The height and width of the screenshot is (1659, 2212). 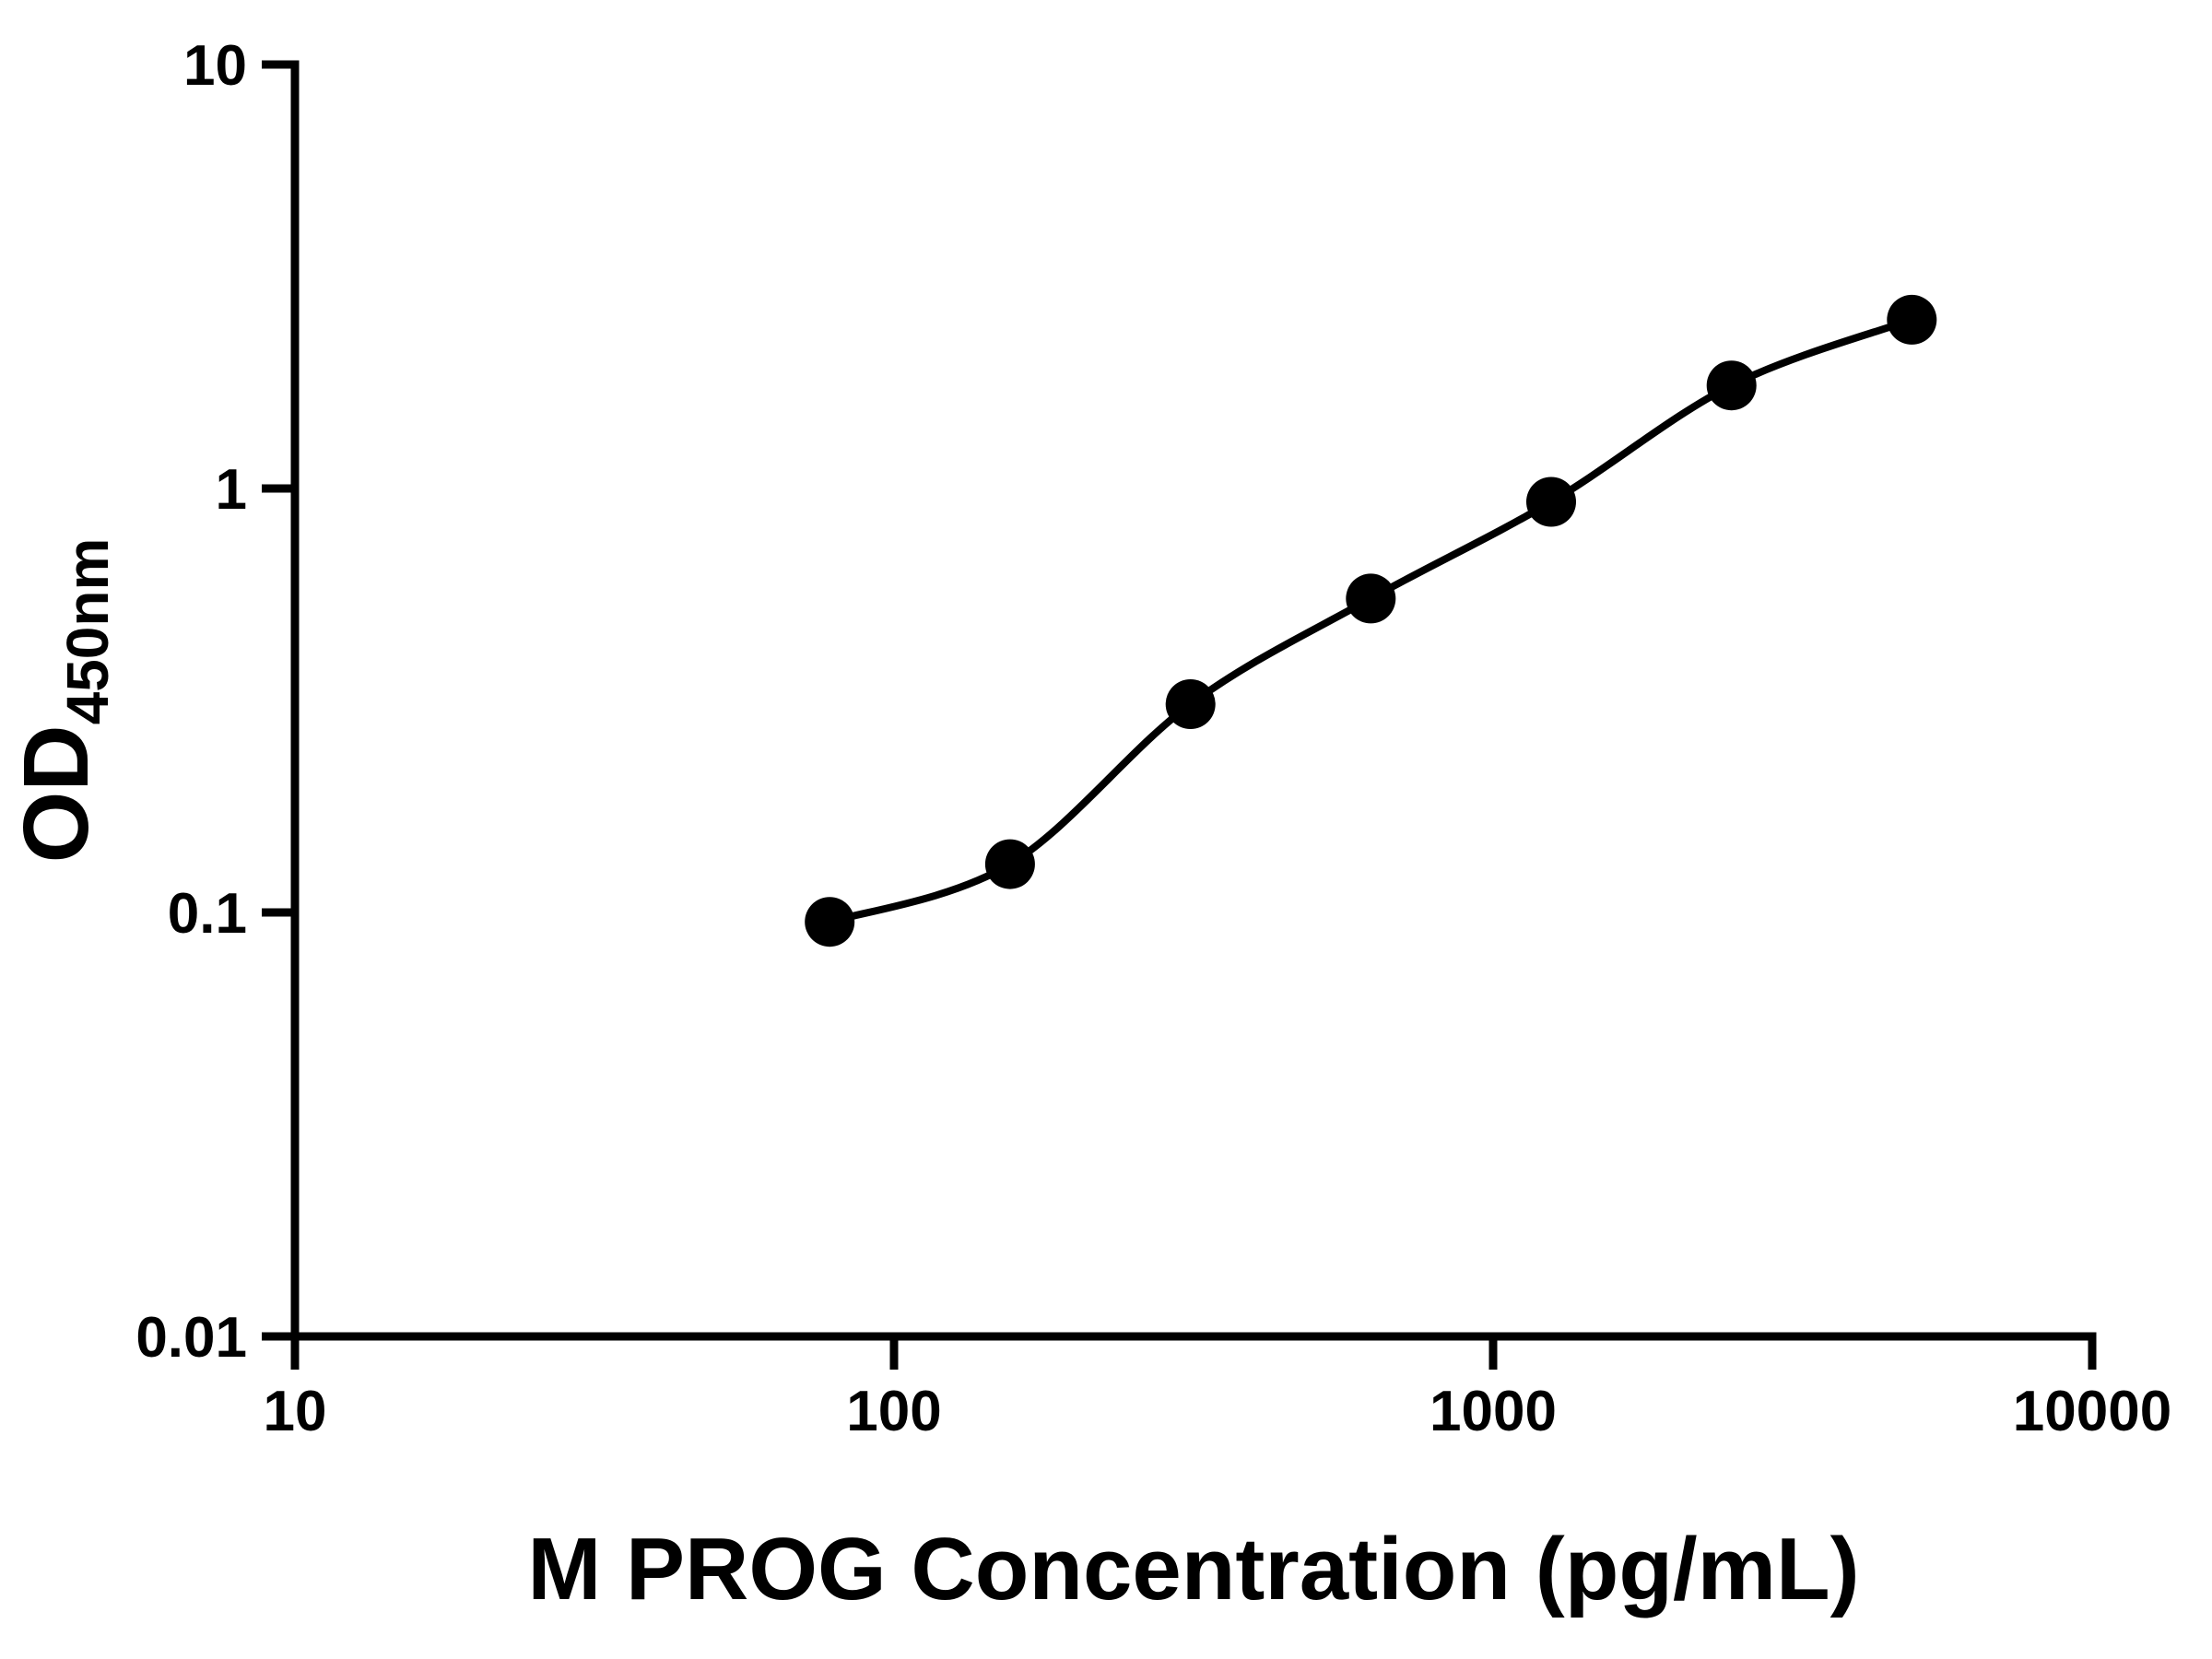 What do you see at coordinates (231, 490) in the screenshot?
I see `y-tick-label: 1` at bounding box center [231, 490].